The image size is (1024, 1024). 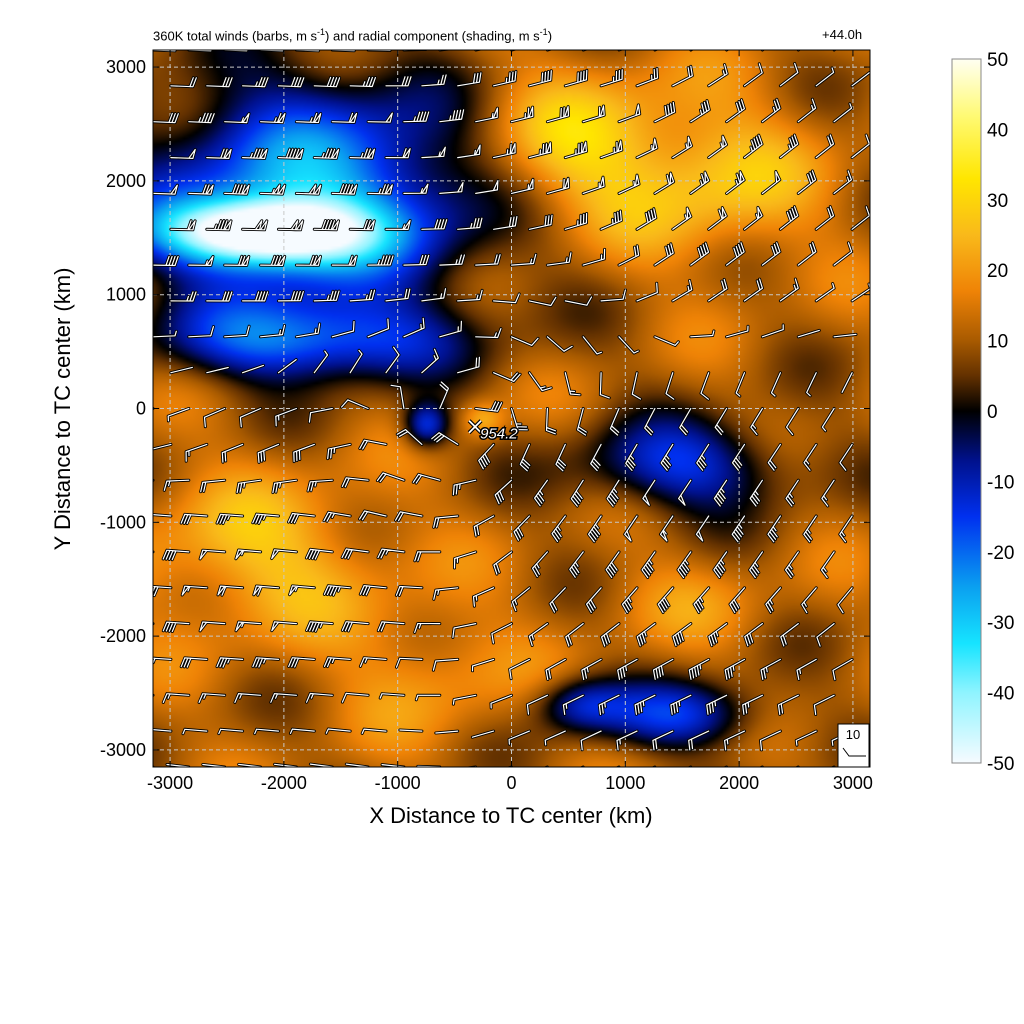 I want to click on x-tick-label: -2000, so click(x=284, y=783).